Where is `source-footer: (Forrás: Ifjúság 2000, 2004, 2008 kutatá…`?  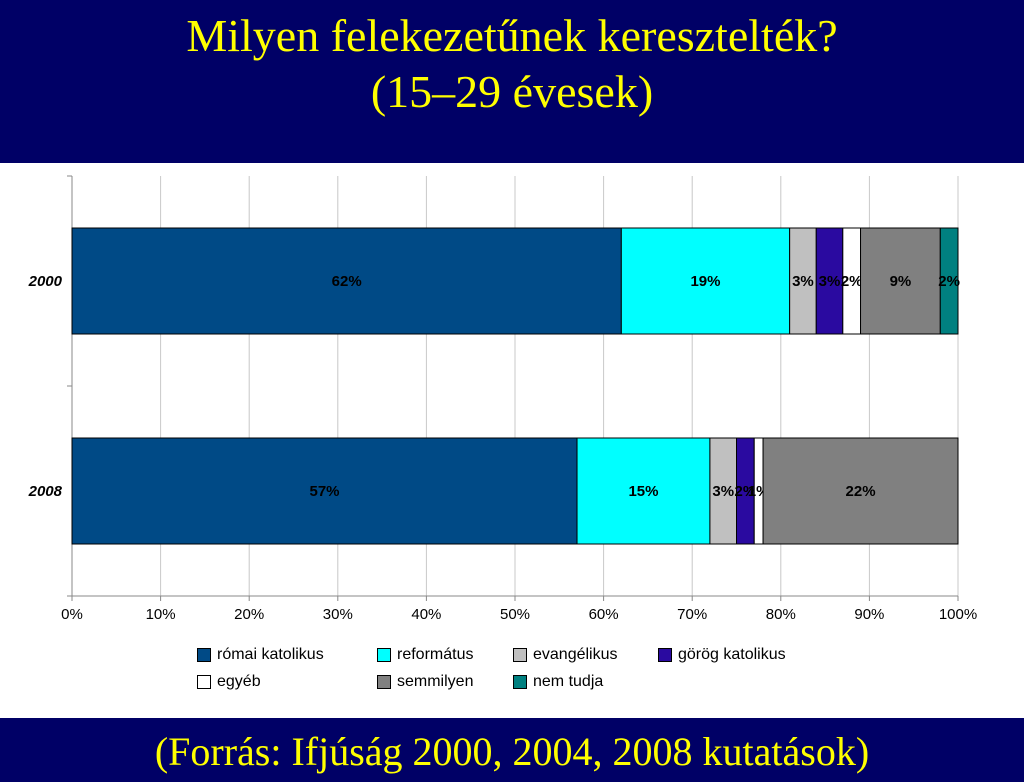
source-footer: (Forrás: Ifjúság 2000, 2004, 2008 kutatá… is located at coordinates (512, 751).